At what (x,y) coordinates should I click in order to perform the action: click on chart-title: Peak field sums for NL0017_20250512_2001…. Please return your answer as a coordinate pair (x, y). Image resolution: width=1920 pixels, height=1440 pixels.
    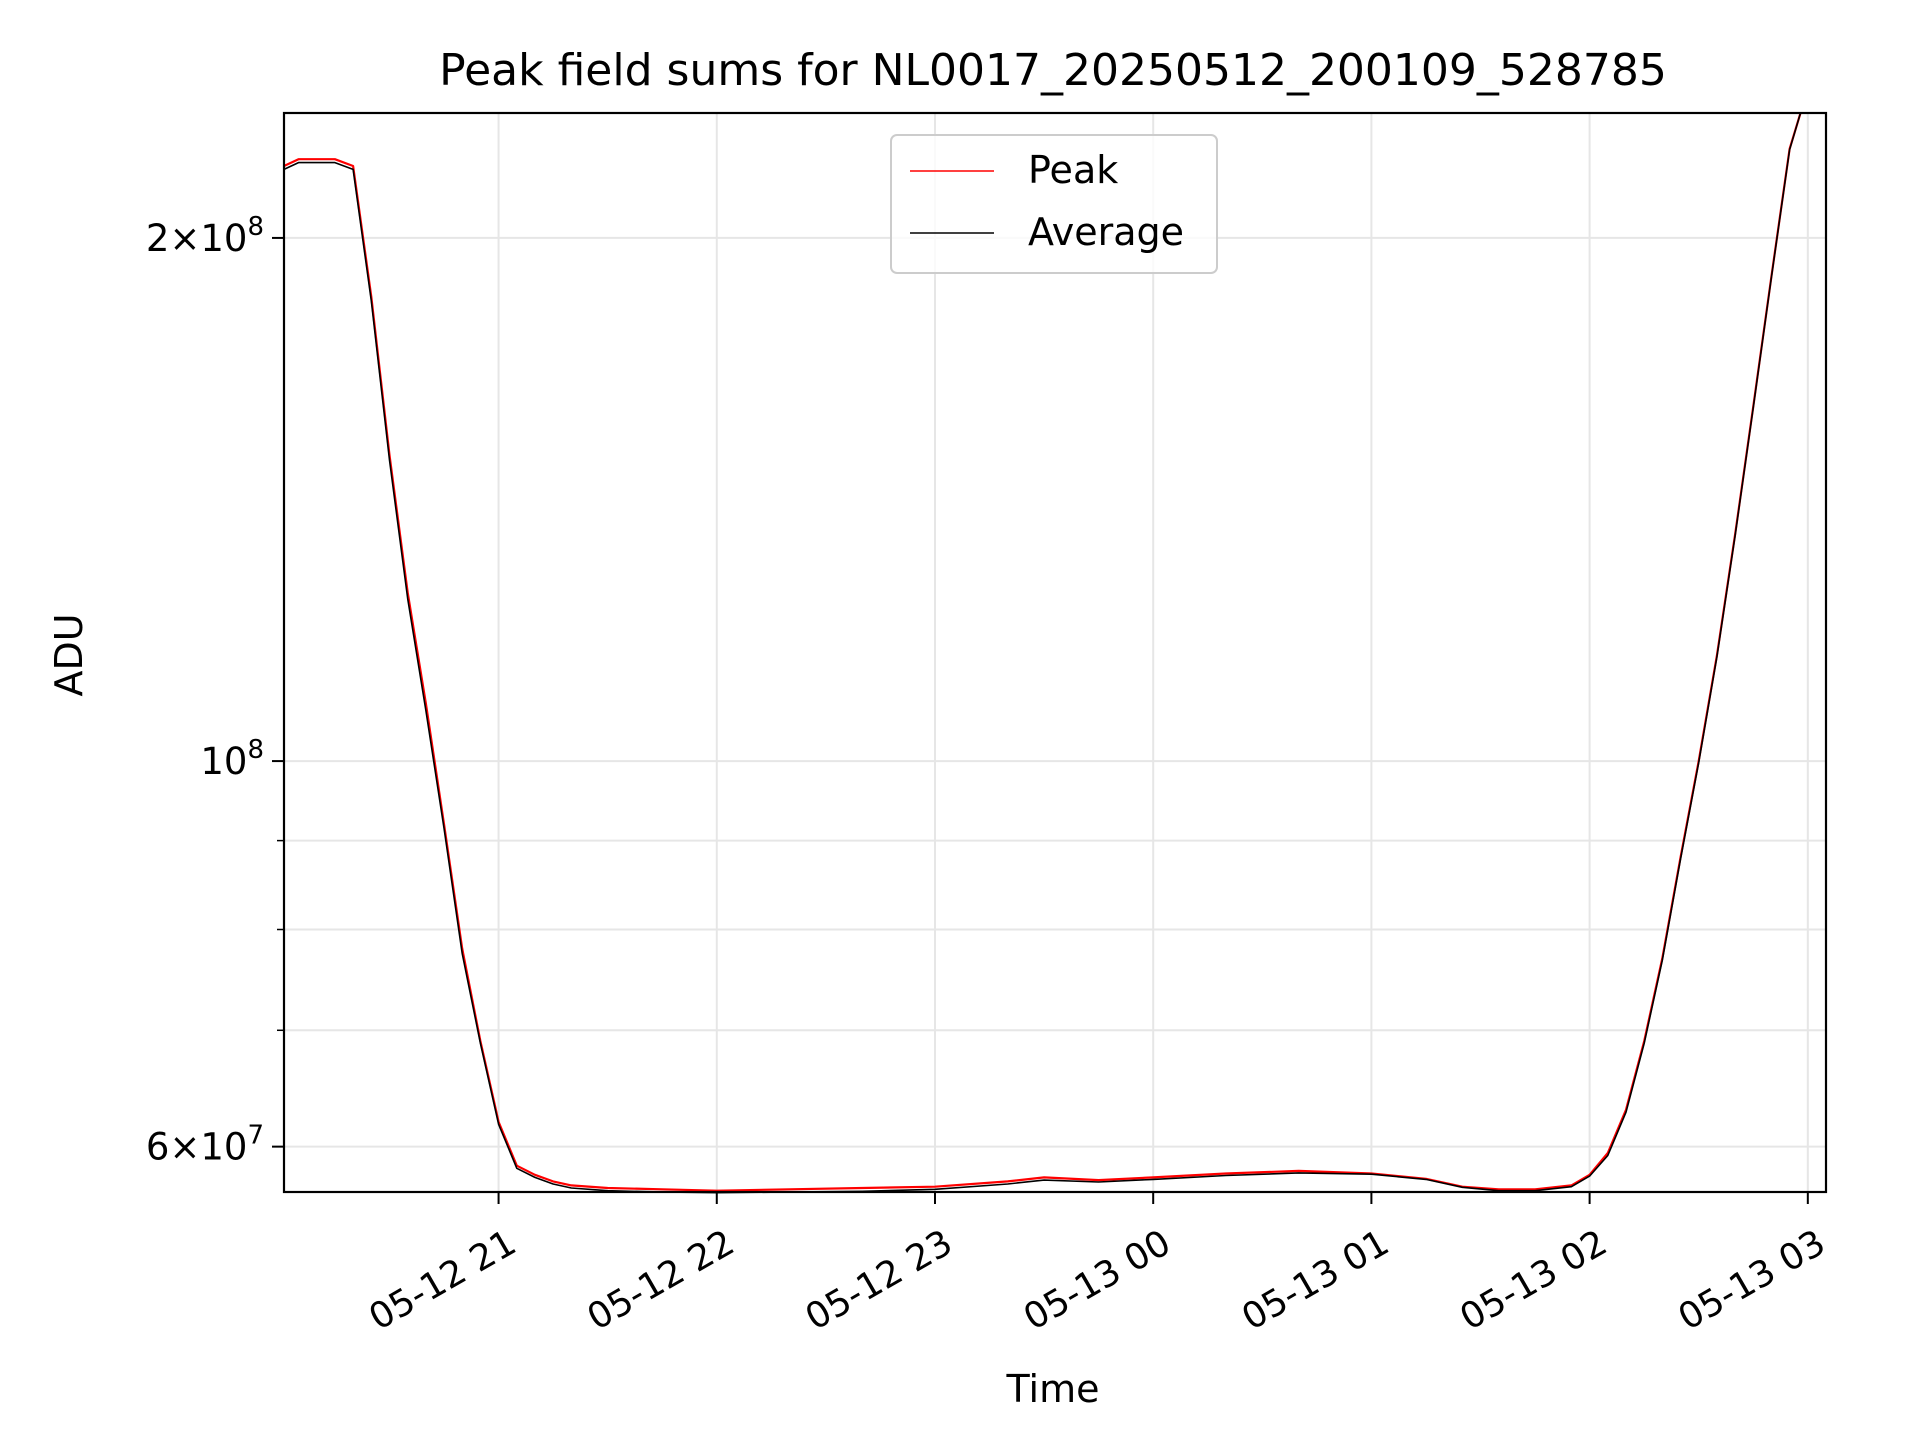
    Looking at the image, I should click on (1053, 70).